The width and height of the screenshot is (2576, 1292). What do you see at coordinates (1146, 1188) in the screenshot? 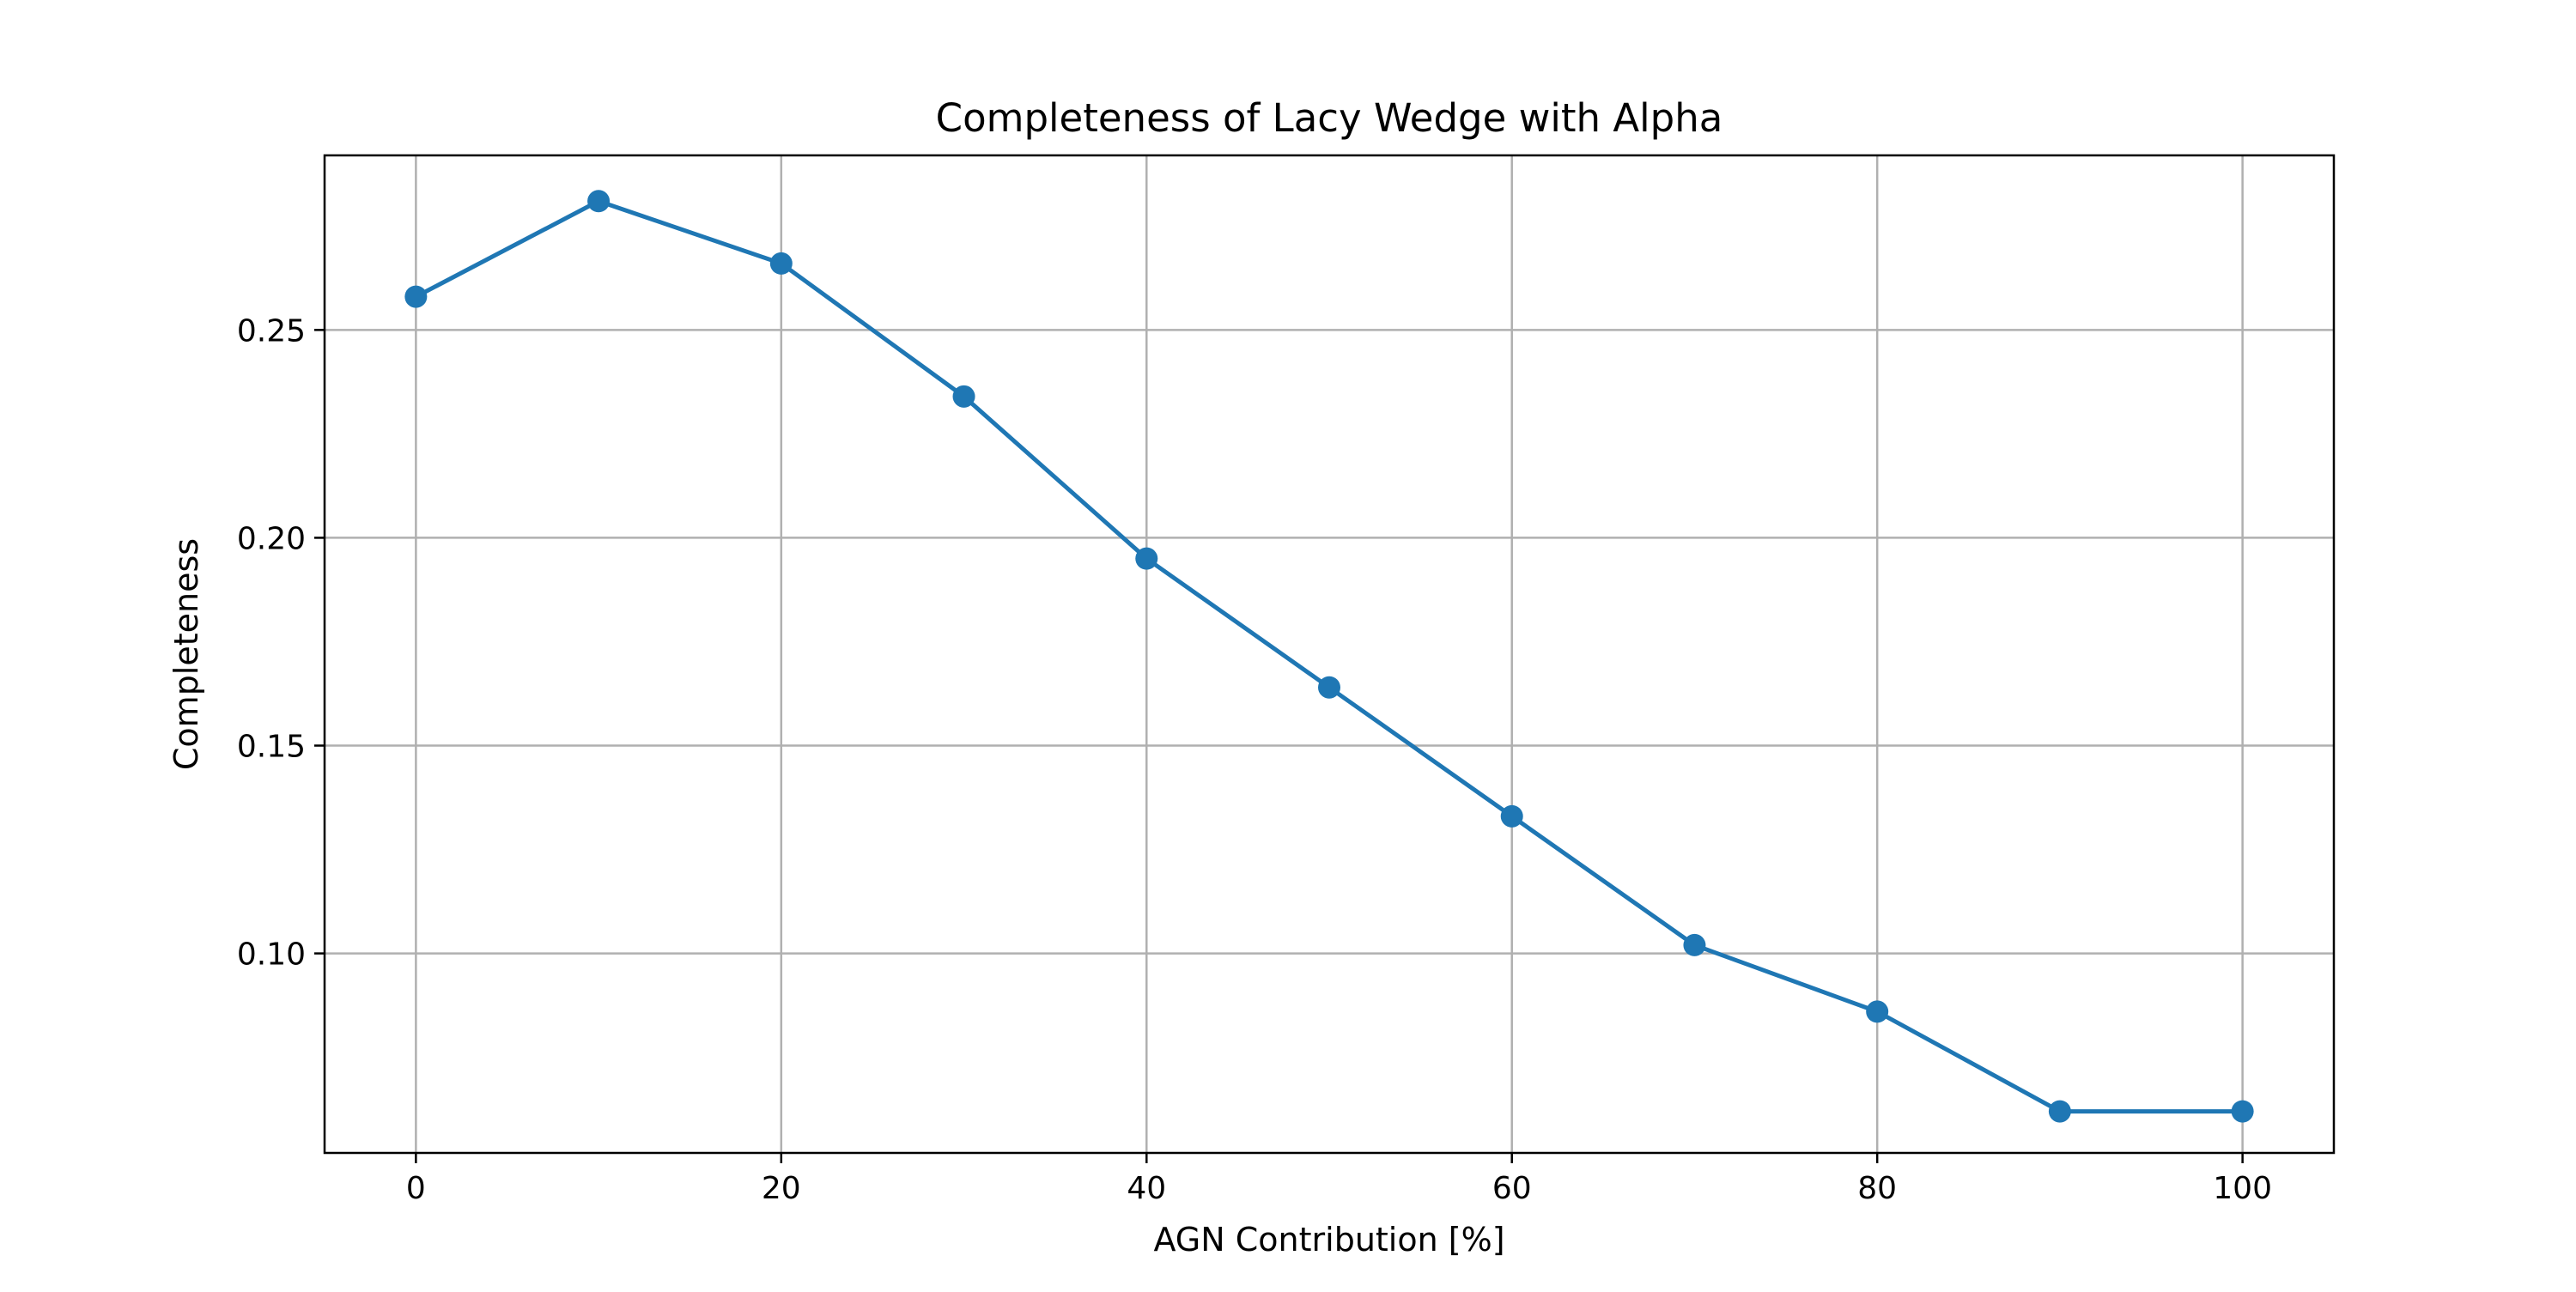
I see `x-tick-label: 40` at bounding box center [1146, 1188].